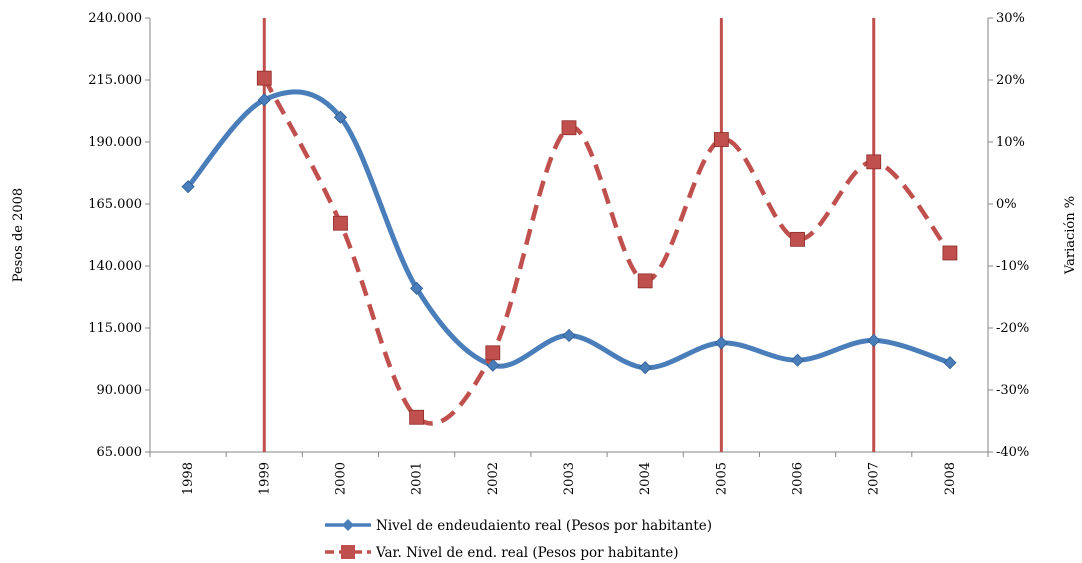 The width and height of the screenshot is (1082, 563). Describe the element at coordinates (264, 478) in the screenshot. I see `x-tick-label: 1999` at that location.